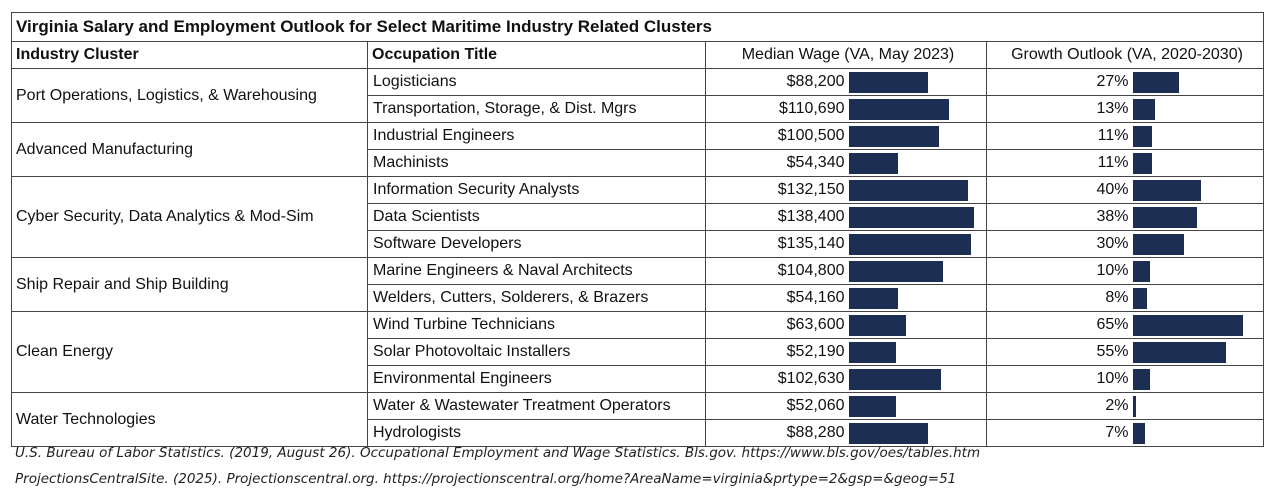 This screenshot has width=1288, height=494. I want to click on growth-outlook-value: 55%, so click(1059, 352).